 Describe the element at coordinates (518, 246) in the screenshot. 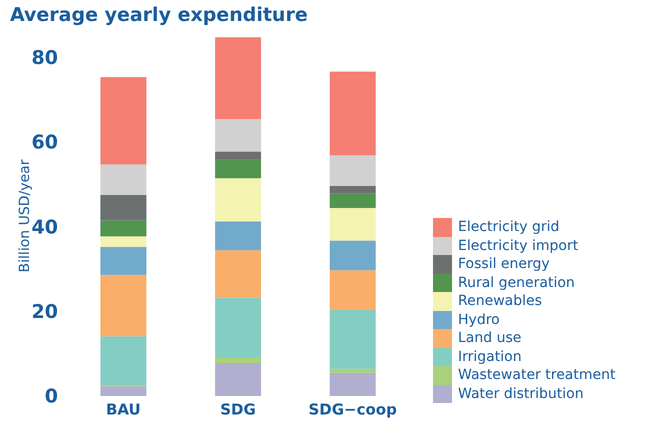

I see `legend-label: Electricity import` at that location.